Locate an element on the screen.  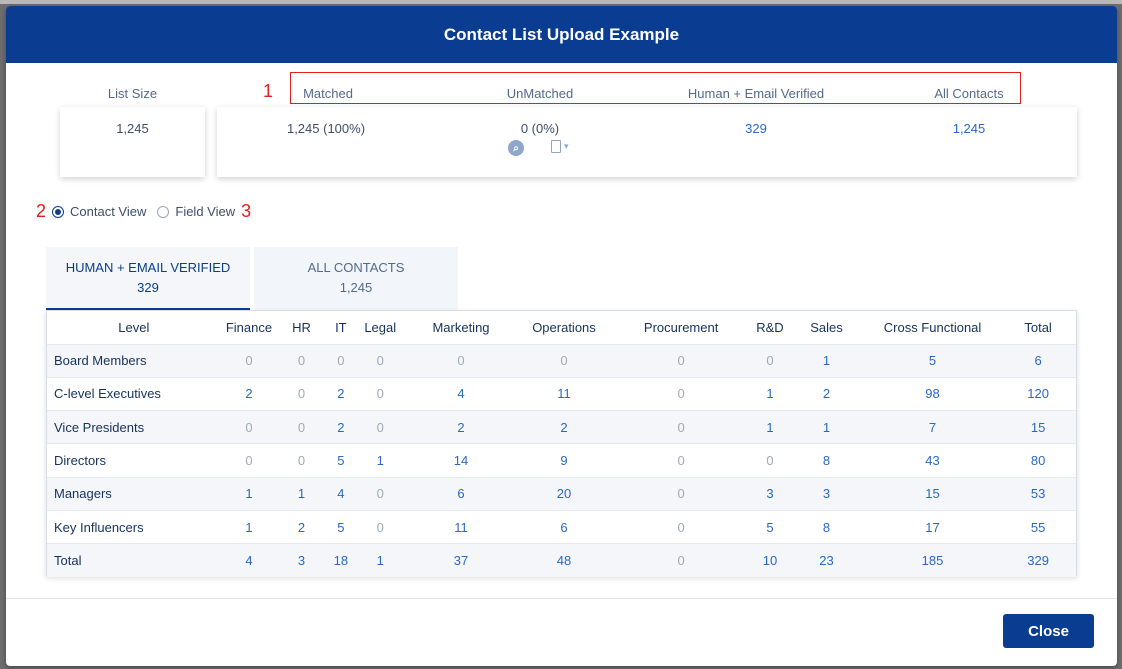
close-button: Close is located at coordinates (1048, 631).